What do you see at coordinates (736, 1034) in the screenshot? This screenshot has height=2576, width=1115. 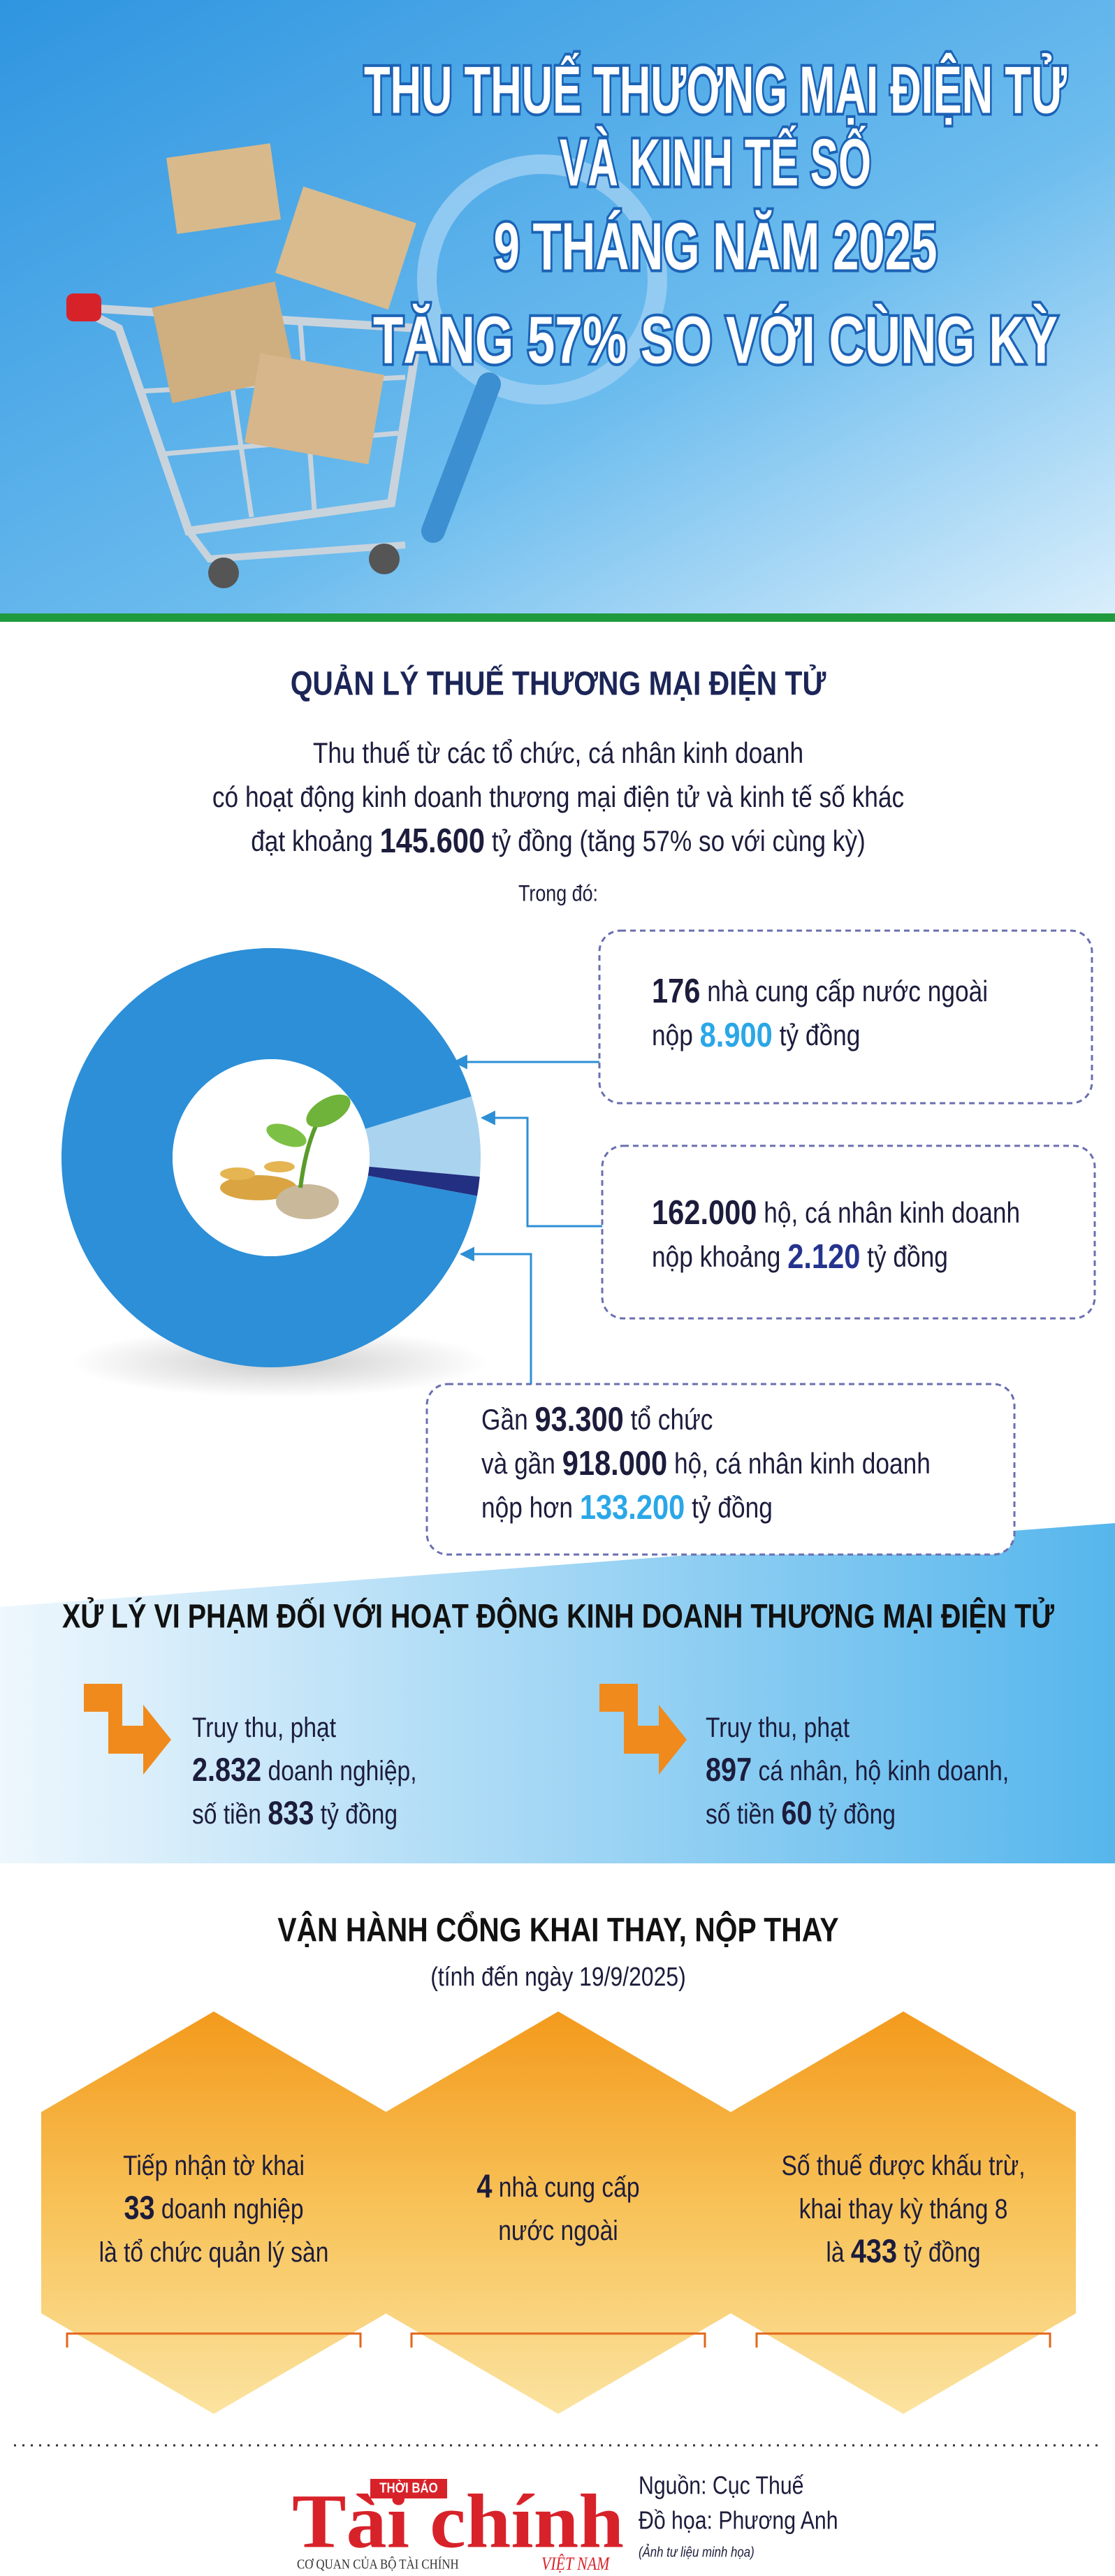 I see `number: 8.900` at bounding box center [736, 1034].